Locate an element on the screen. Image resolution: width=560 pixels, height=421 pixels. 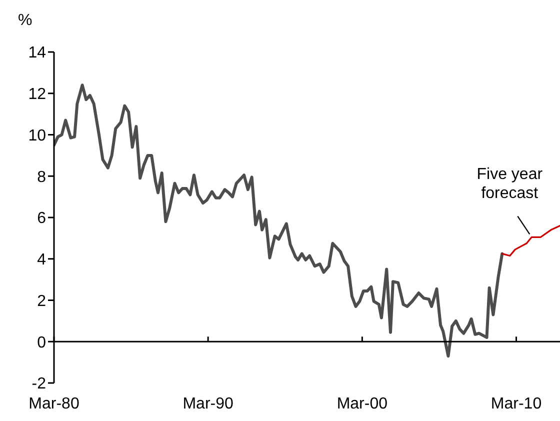
y-tick-label: 0 is located at coordinates (41, 343).